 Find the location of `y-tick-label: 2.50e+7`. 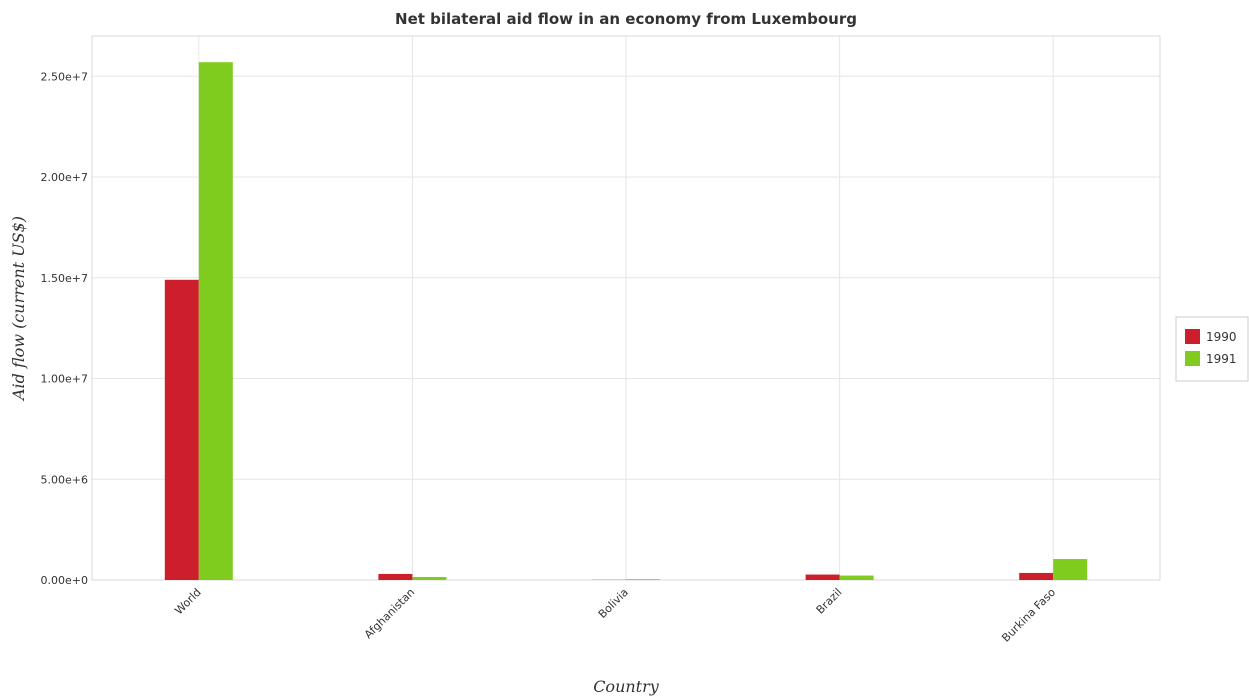

y-tick-label: 2.50e+7 is located at coordinates (64, 76).